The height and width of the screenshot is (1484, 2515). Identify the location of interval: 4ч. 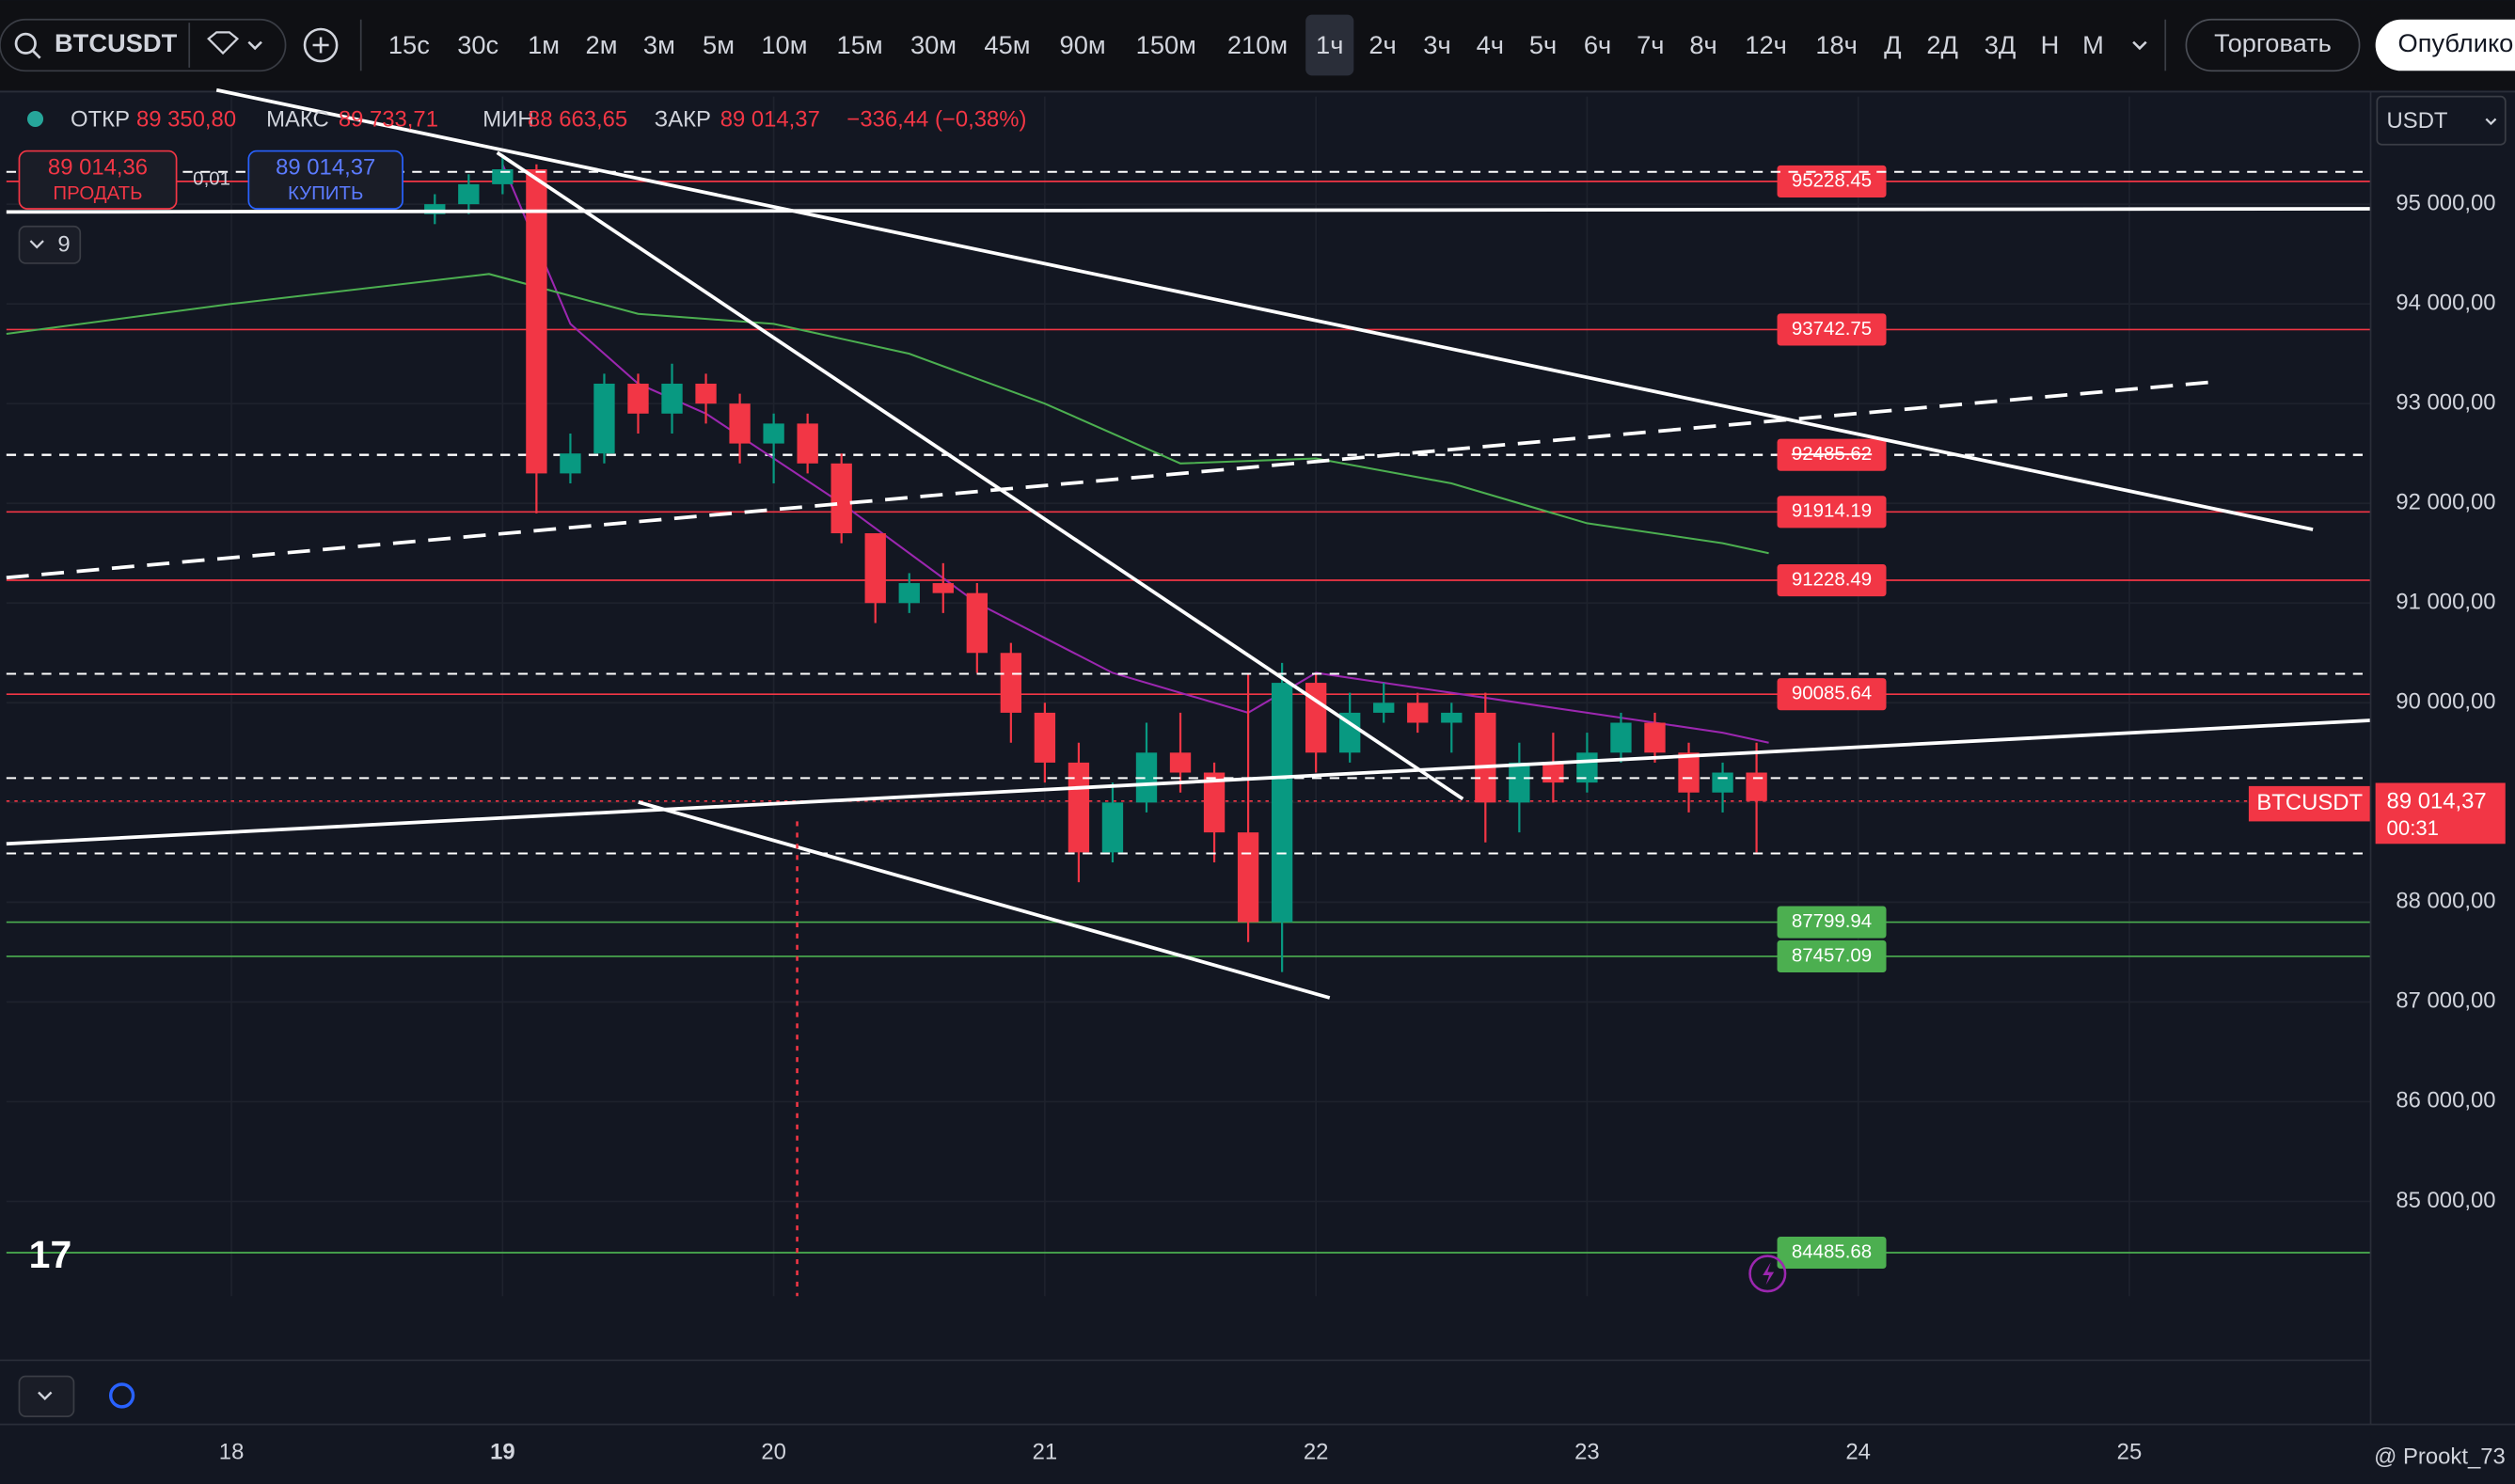
(1490, 44).